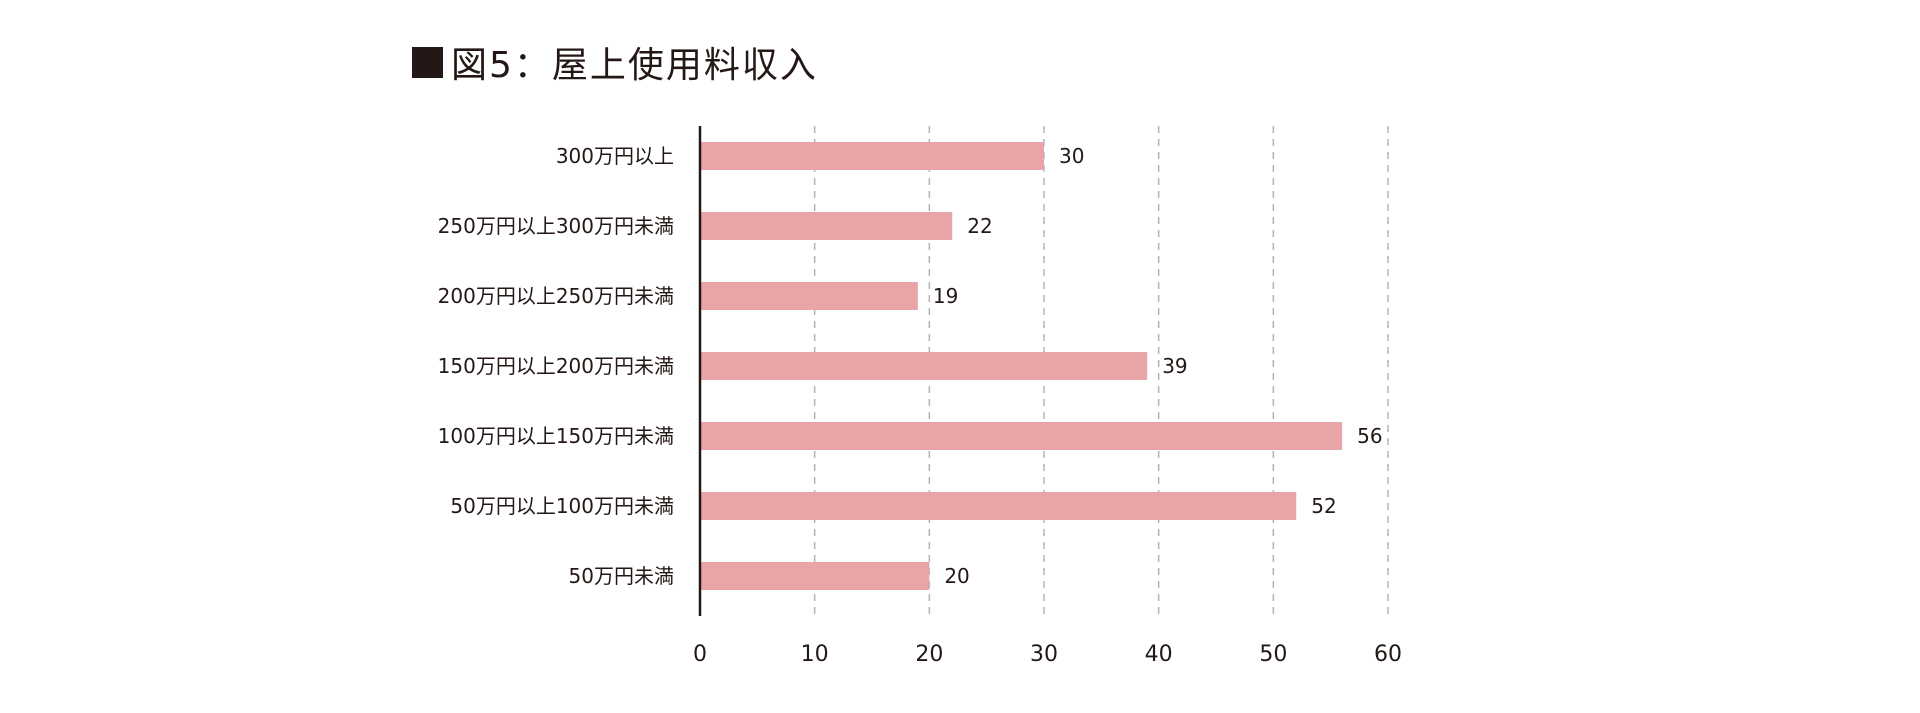 The height and width of the screenshot is (713, 1920). I want to click on title-square-marker, so click(427, 62).